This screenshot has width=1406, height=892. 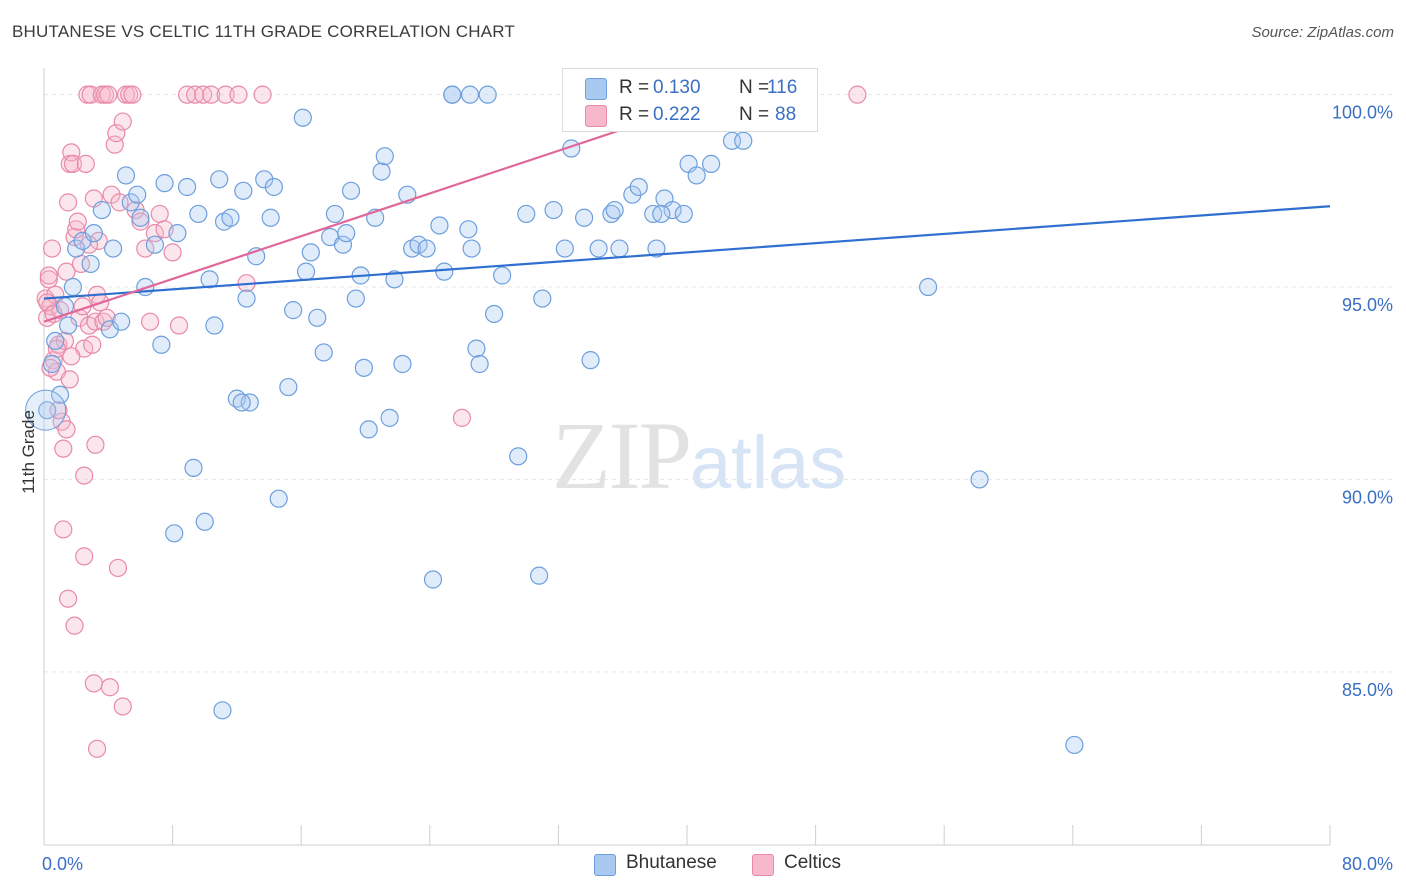 What do you see at coordinates (687, 252) in the screenshot?
I see `bhutanese-trend-line` at bounding box center [687, 252].